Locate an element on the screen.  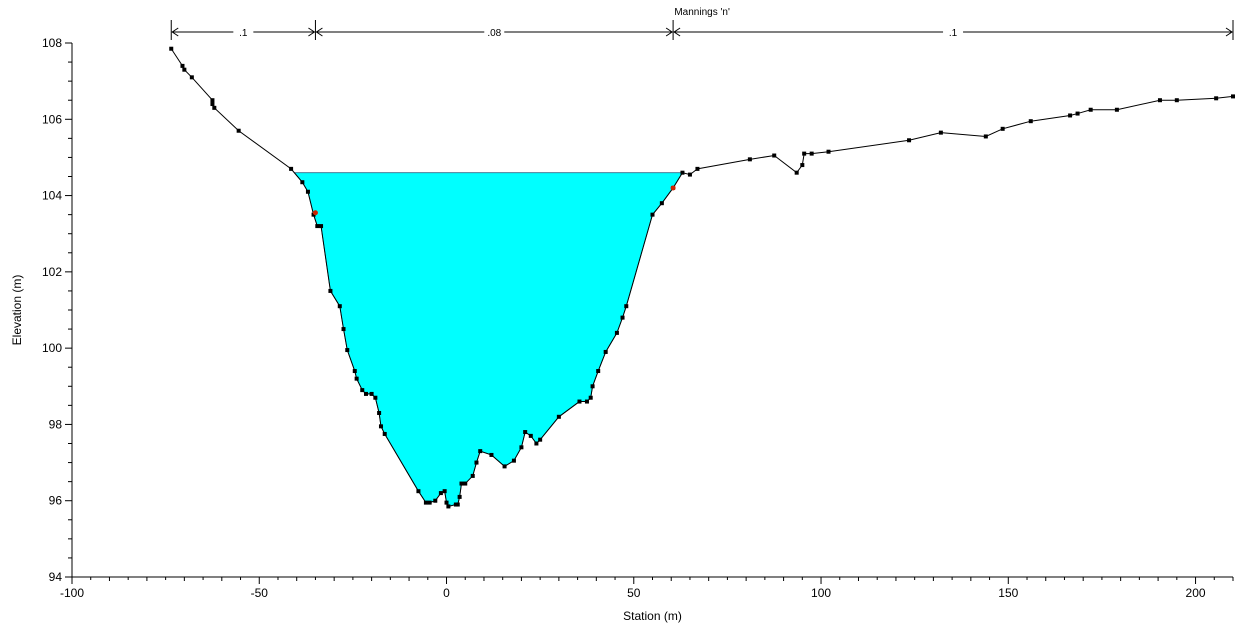
x-tick-label: 0 is located at coordinates (446, 593).